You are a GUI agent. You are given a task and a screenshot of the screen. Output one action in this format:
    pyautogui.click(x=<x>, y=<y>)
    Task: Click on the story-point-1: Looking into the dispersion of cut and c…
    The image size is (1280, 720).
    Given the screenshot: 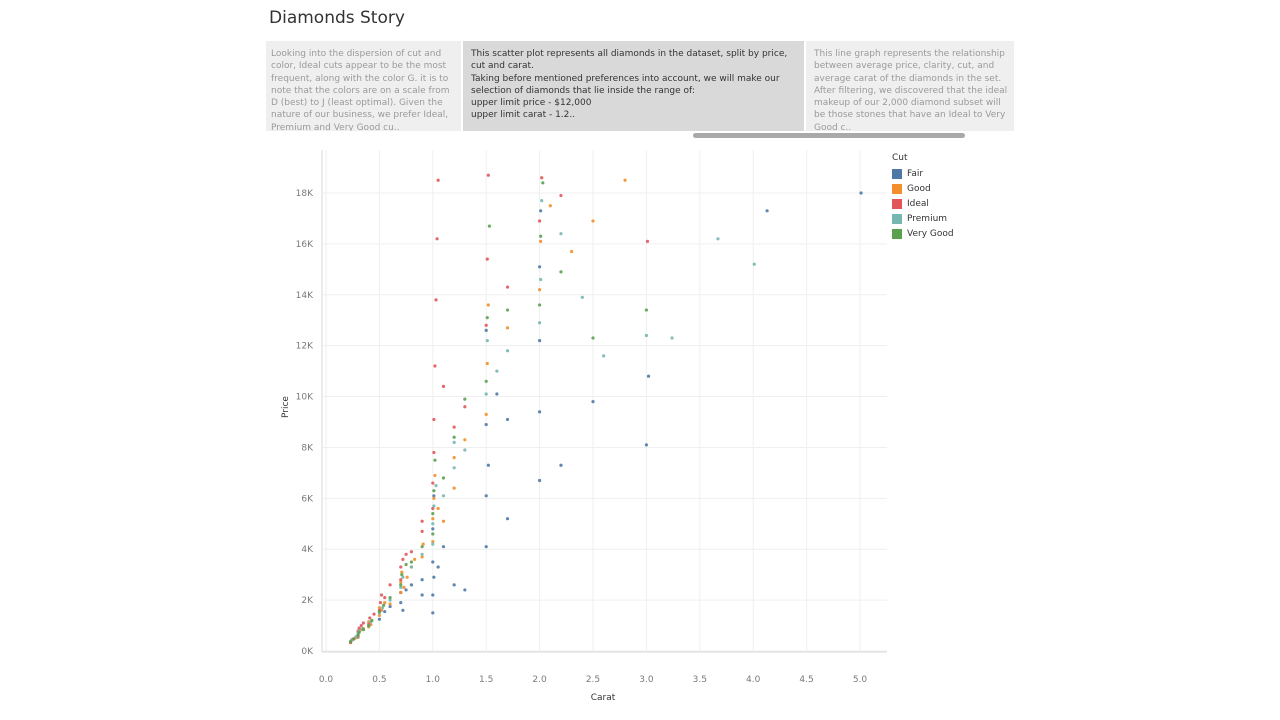 What is the action you would take?
    pyautogui.click(x=363, y=86)
    